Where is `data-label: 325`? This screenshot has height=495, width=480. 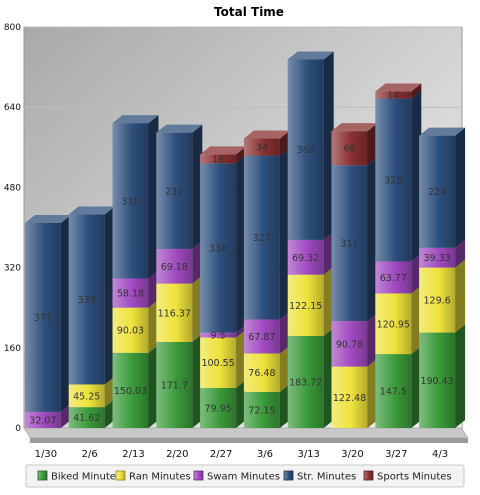
data-label: 325 is located at coordinates (393, 181).